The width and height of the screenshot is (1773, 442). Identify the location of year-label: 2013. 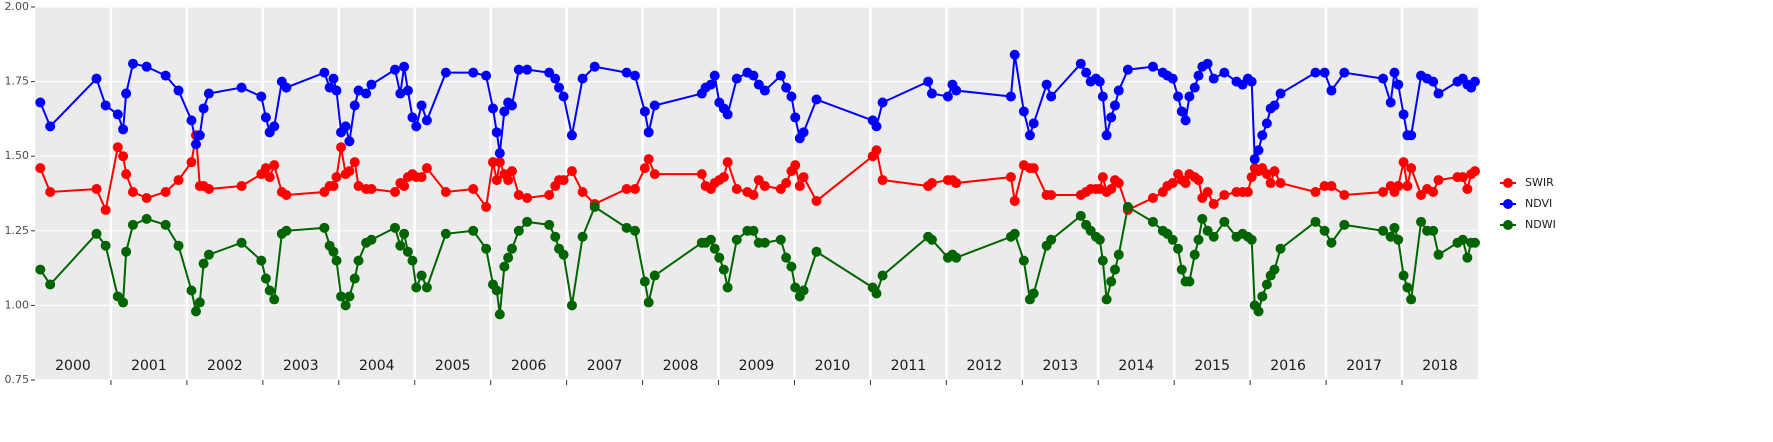
(1060, 366).